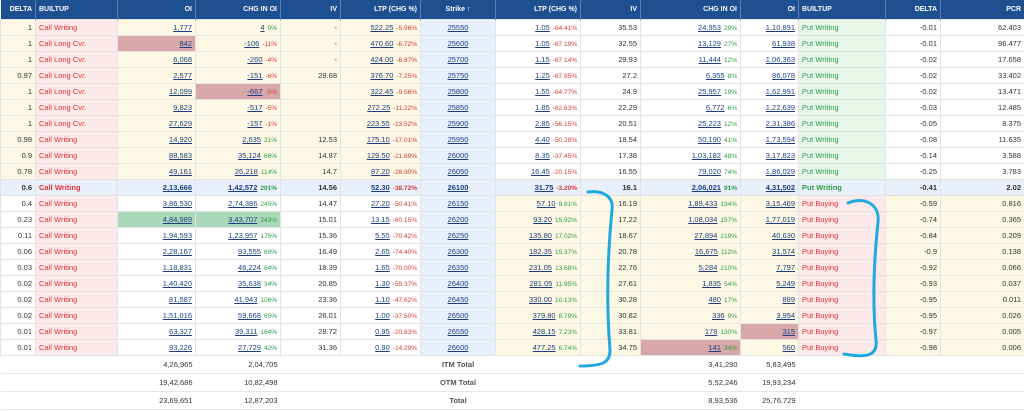  I want to click on change-percent: 21%, so click(270, 140).